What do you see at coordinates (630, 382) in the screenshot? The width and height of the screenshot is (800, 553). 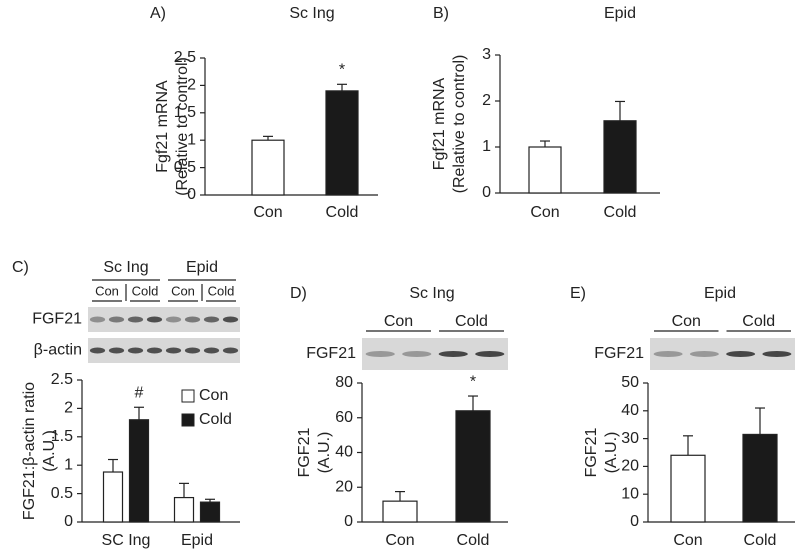 I see `y-tick-label: 50` at bounding box center [630, 382].